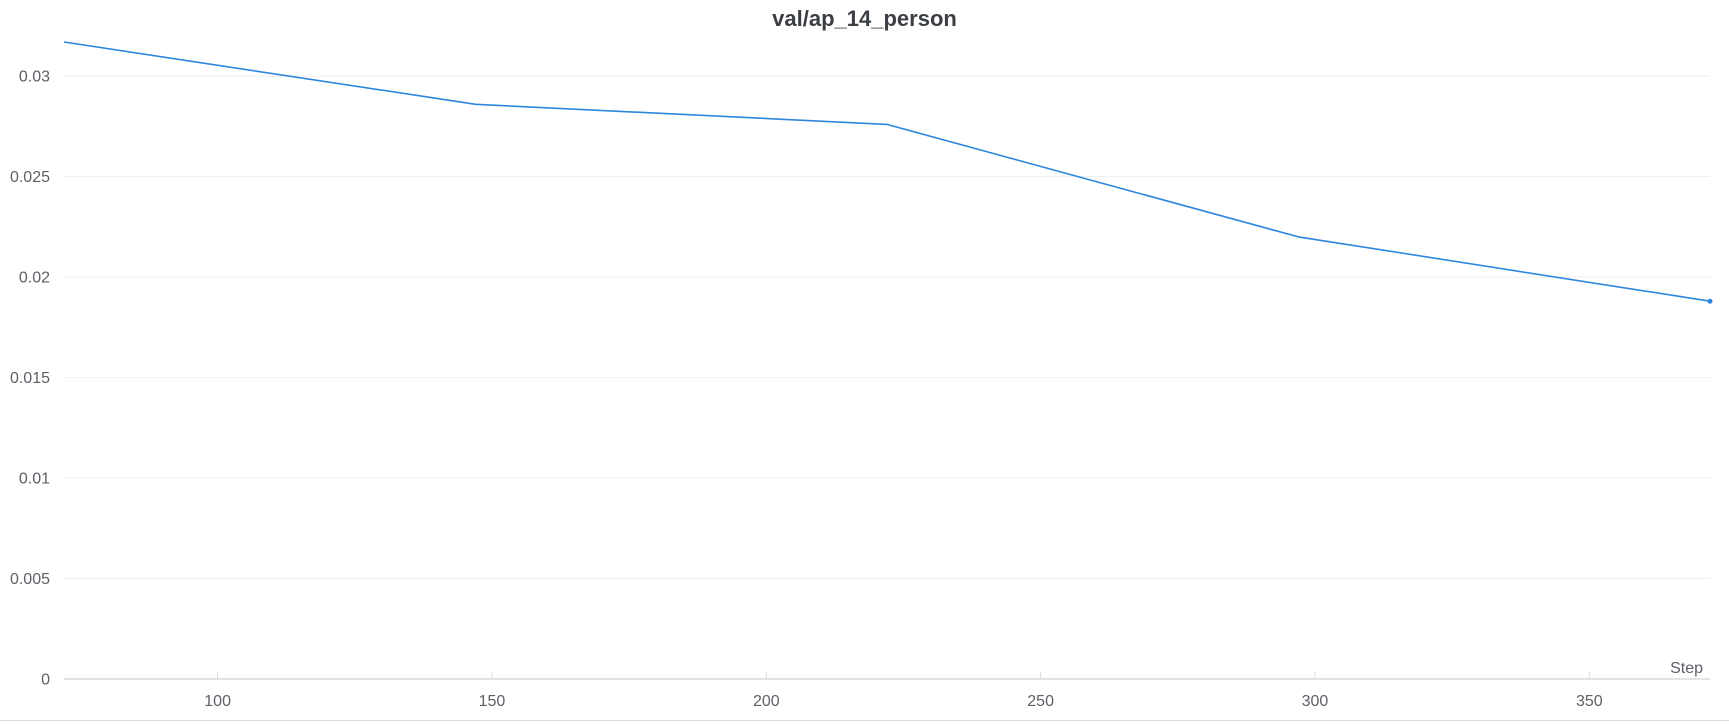 The height and width of the screenshot is (727, 1729). I want to click on data-point, so click(1710, 301).